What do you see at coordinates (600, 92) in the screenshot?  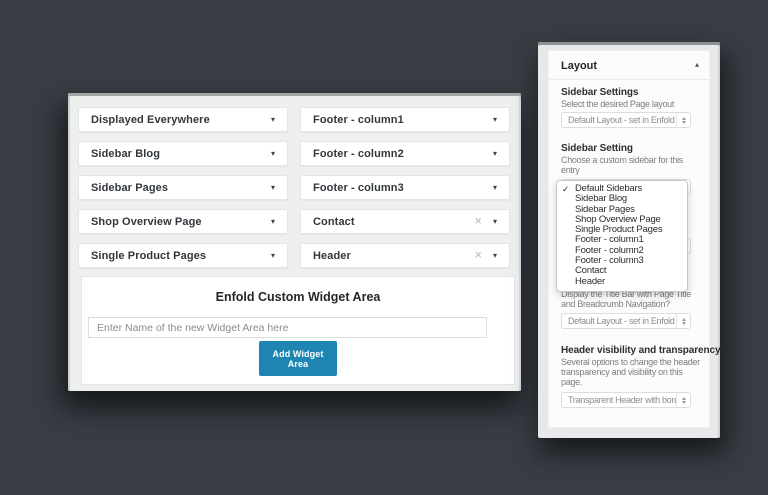 I see `sidebar-settings-heading: Sidebar Settings` at bounding box center [600, 92].